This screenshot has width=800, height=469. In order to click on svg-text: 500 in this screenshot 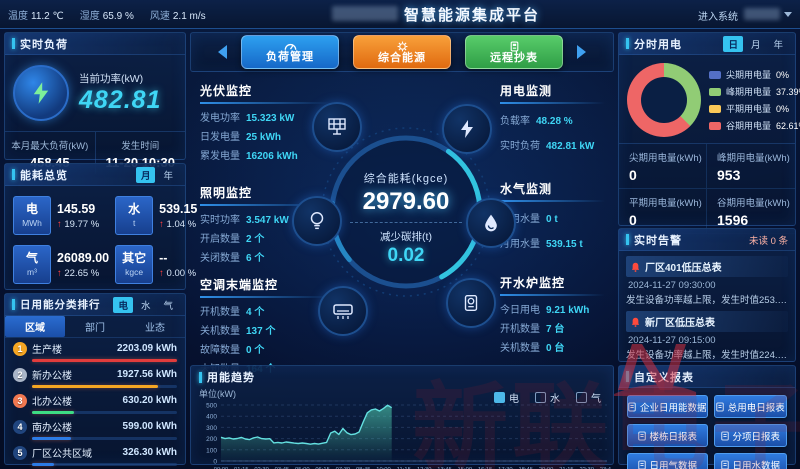, I will do `click(211, 406)`.